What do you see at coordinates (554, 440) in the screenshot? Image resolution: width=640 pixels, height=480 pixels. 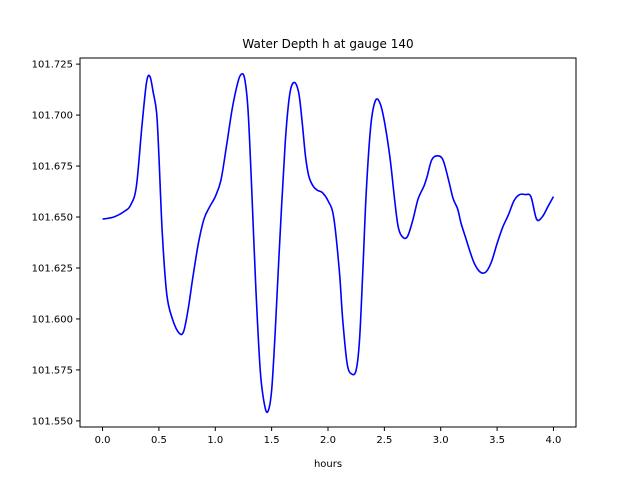 I see `x-tick-label: 4.0` at bounding box center [554, 440].